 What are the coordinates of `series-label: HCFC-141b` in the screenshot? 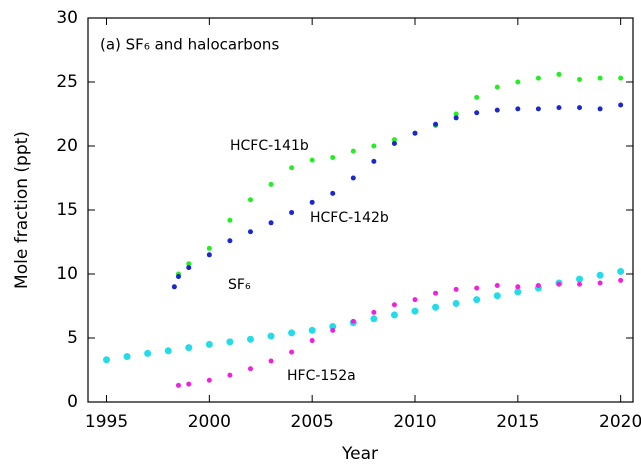 It's located at (269, 146).